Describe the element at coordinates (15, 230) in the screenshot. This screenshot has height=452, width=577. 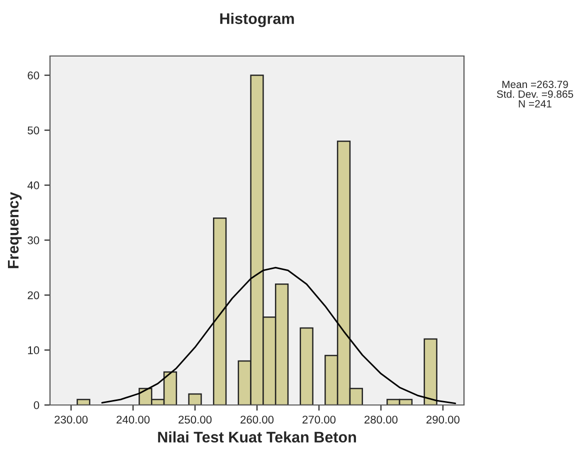
I see `y-axis-title: Frequency` at that location.